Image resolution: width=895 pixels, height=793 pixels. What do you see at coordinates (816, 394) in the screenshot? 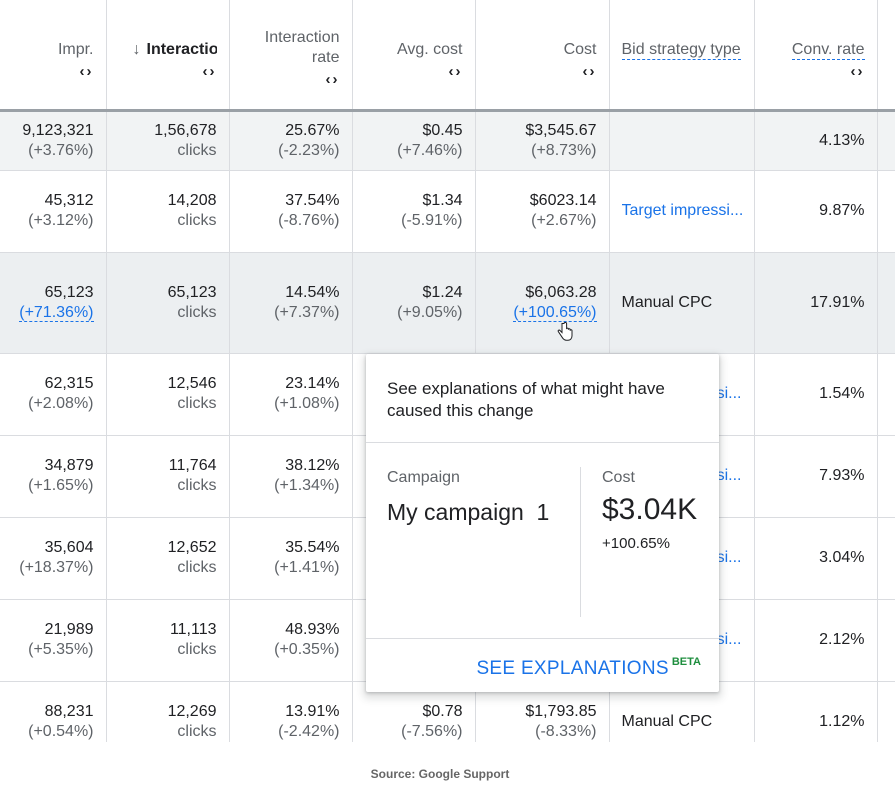
I see `cell-conv-rate: 1.54%` at bounding box center [816, 394].